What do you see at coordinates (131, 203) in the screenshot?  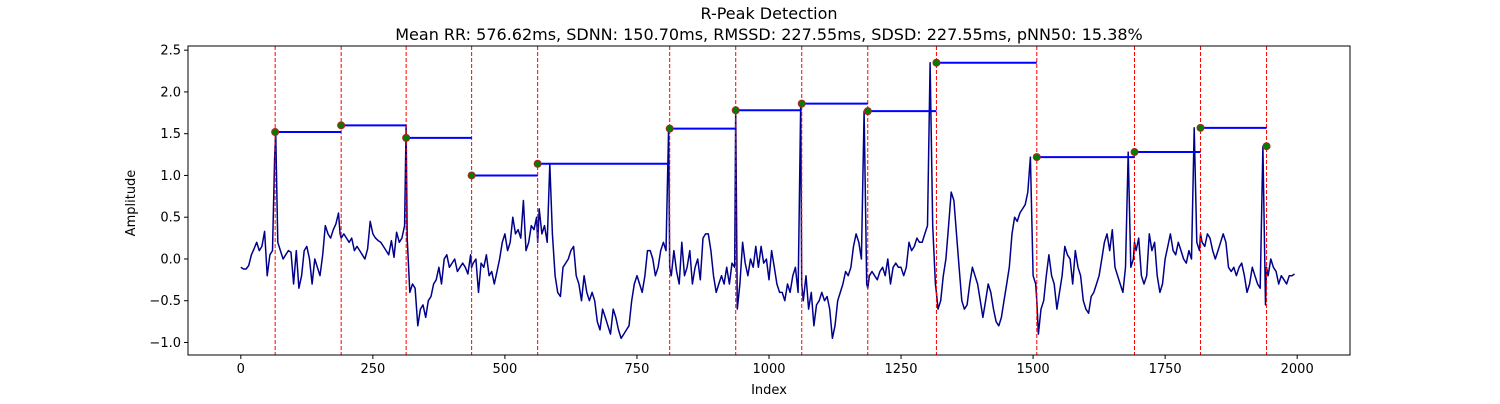 I see `y-axis-label: Amplitude` at bounding box center [131, 203].